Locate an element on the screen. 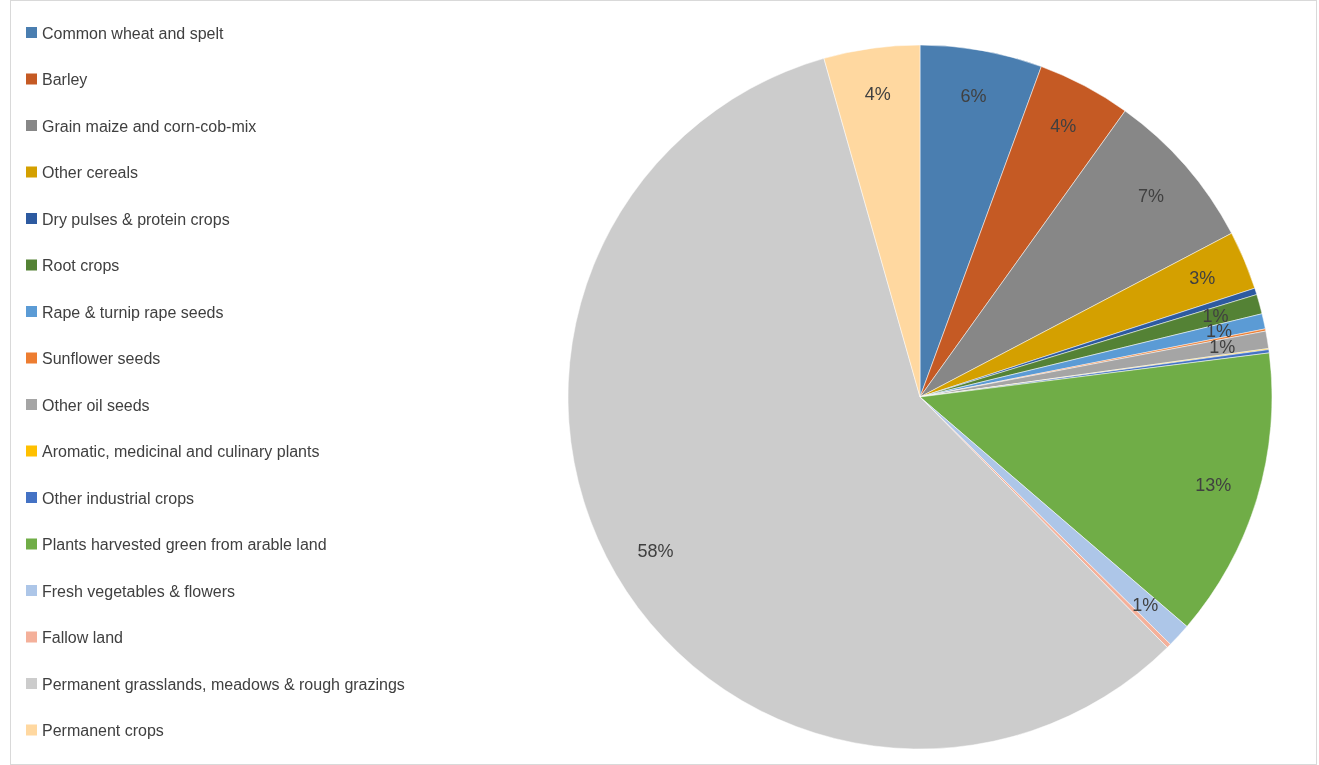 The image size is (1319, 765). data-label: 6% is located at coordinates (973, 95).